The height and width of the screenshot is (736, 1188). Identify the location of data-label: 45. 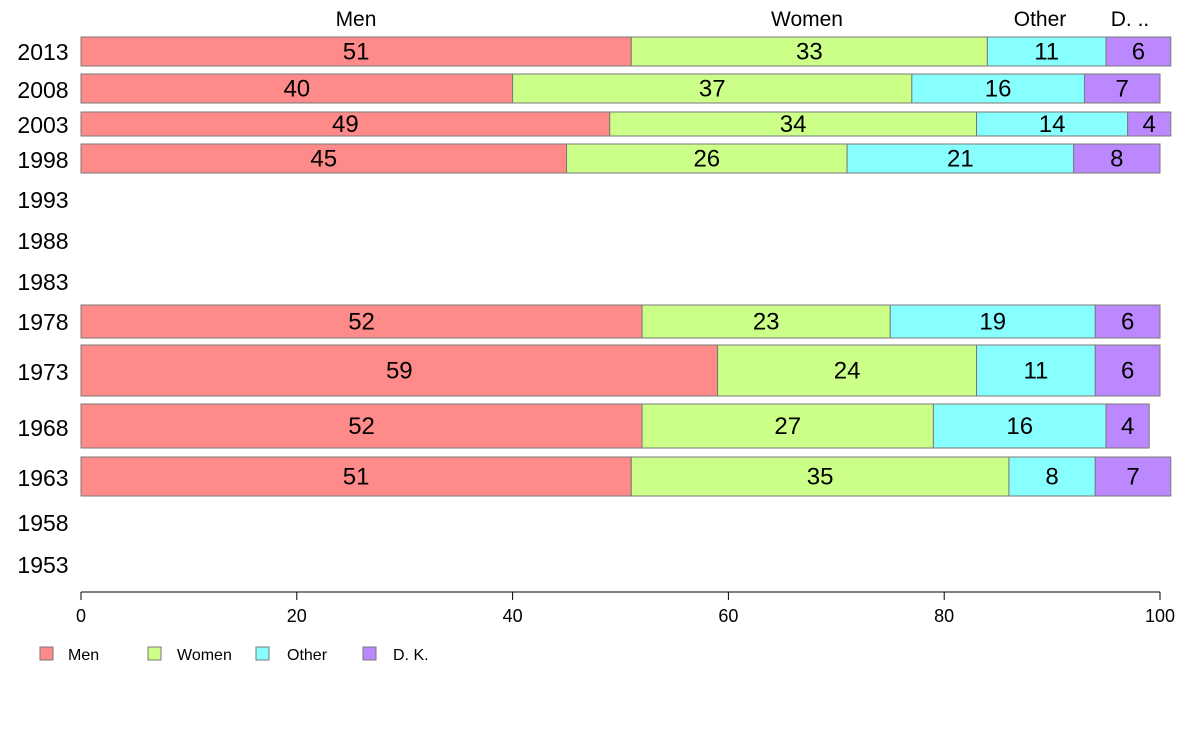
(323, 159).